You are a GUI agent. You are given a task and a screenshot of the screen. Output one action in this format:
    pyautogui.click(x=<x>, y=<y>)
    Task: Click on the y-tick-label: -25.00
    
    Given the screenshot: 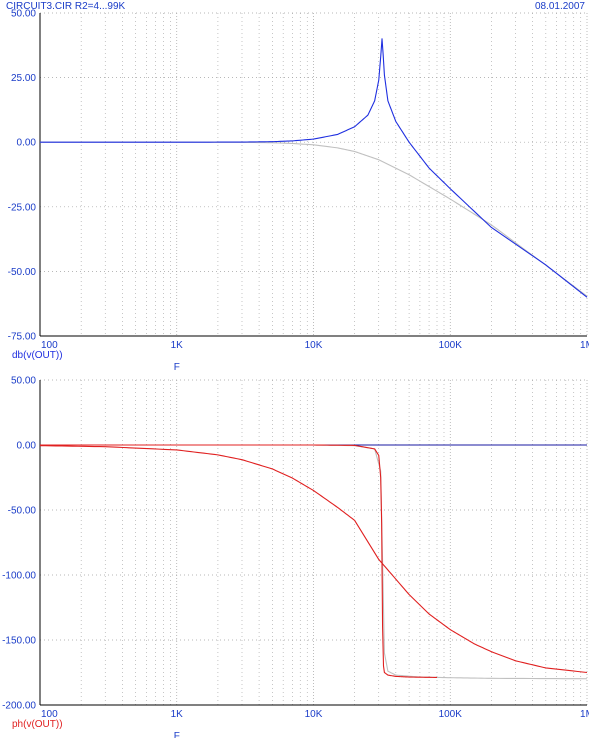 What is the action you would take?
    pyautogui.click(x=22, y=207)
    